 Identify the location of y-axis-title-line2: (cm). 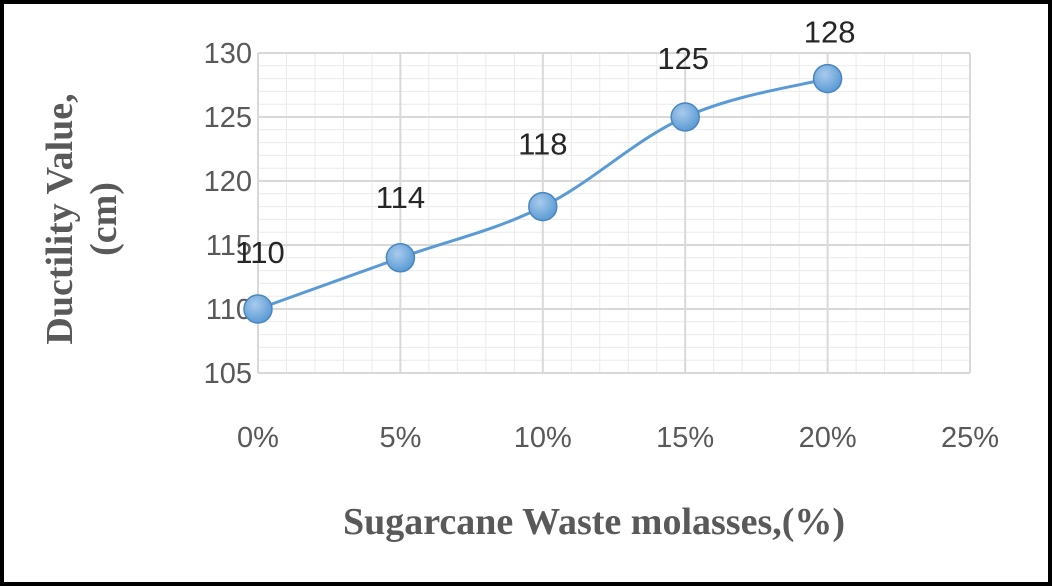
(104, 219).